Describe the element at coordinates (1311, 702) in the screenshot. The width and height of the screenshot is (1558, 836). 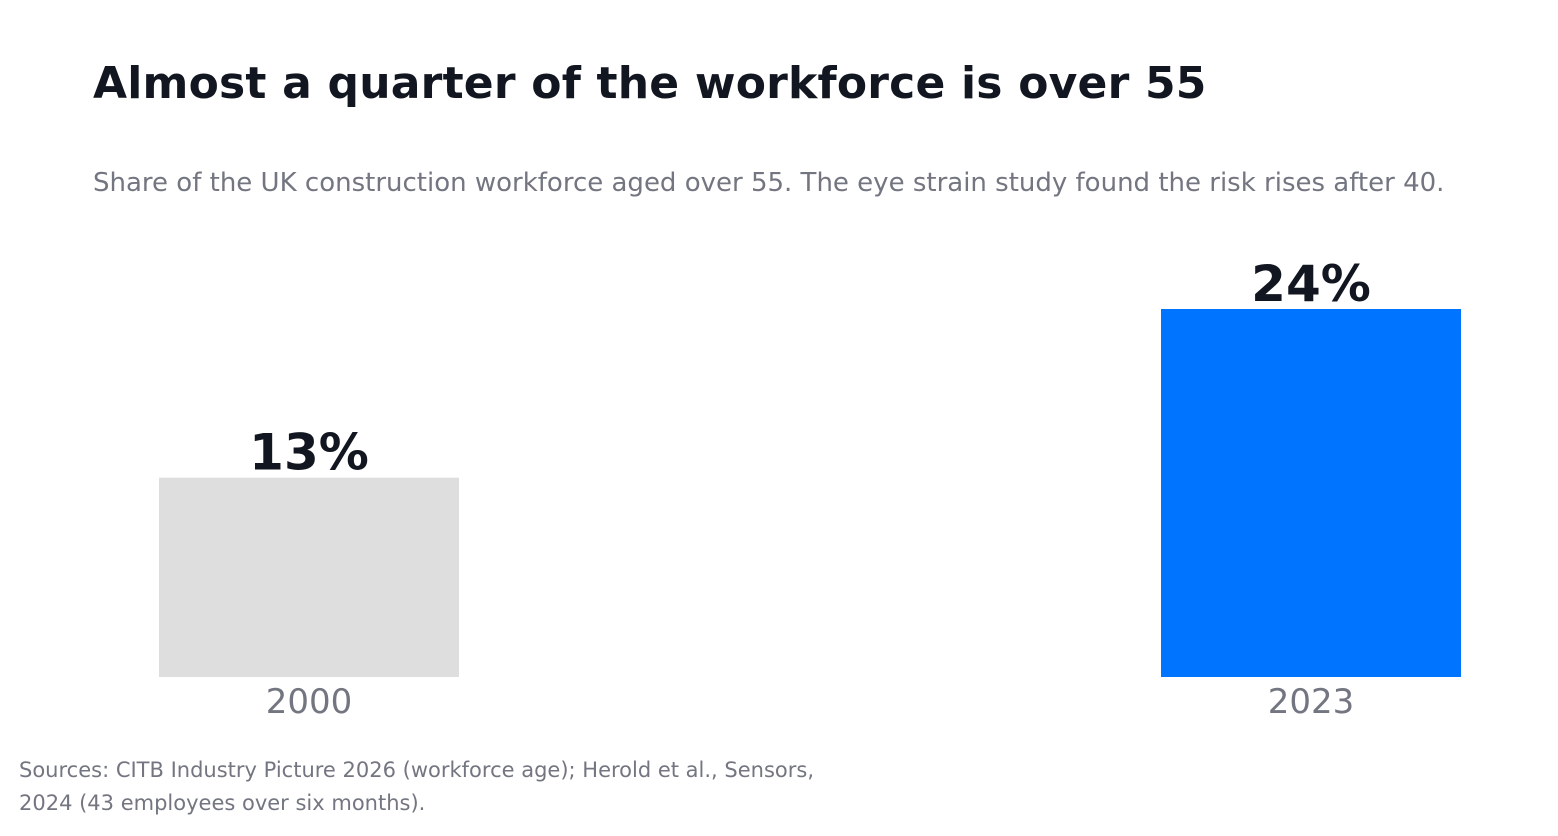
I see `x-tick-label-2023: 2023` at that location.